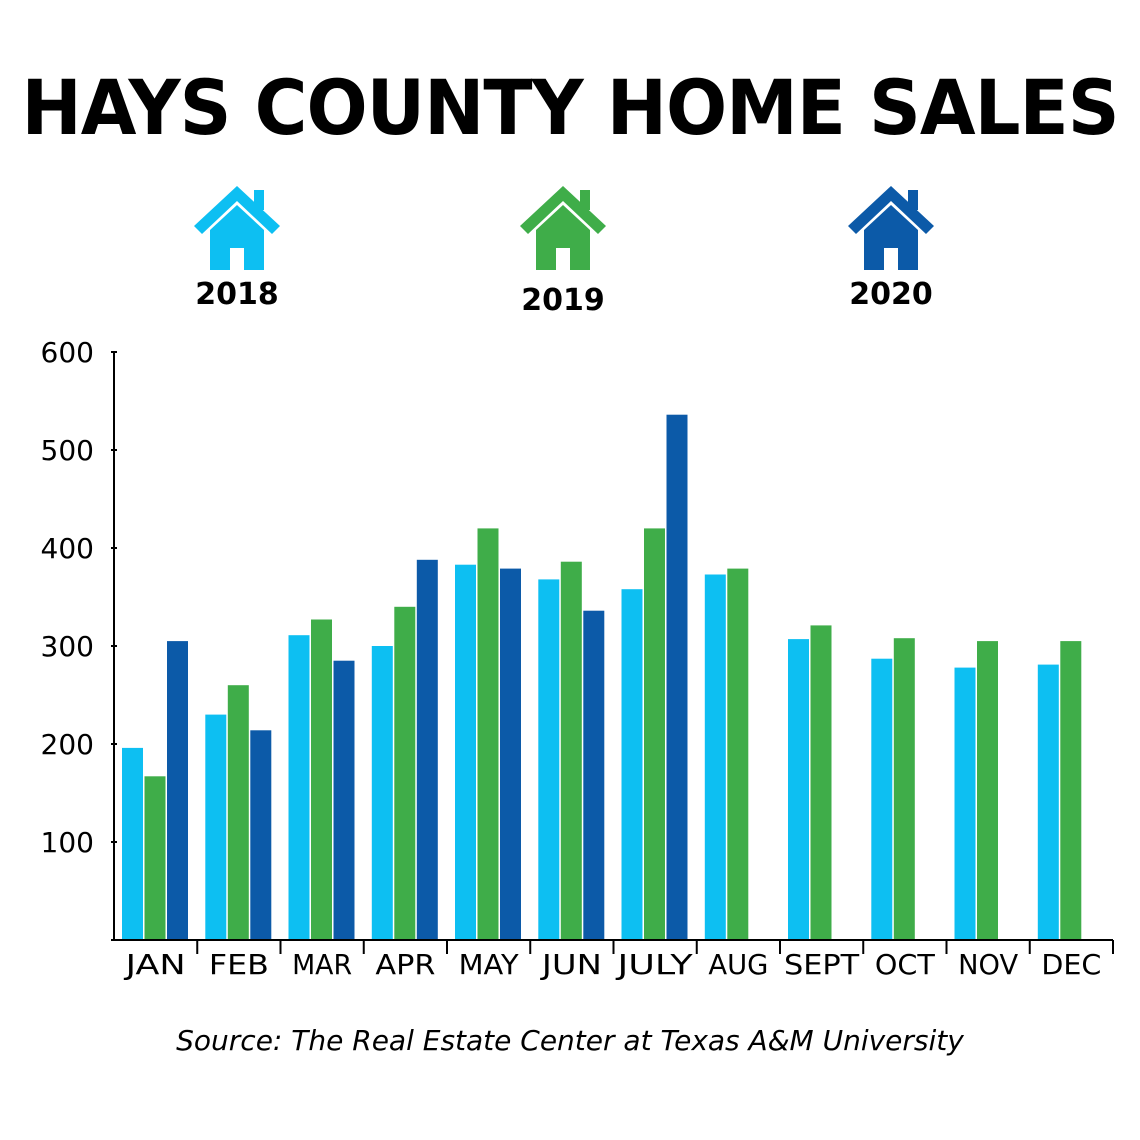  Describe the element at coordinates (1048, 802) in the screenshot. I see `bar-2018-dec` at that location.